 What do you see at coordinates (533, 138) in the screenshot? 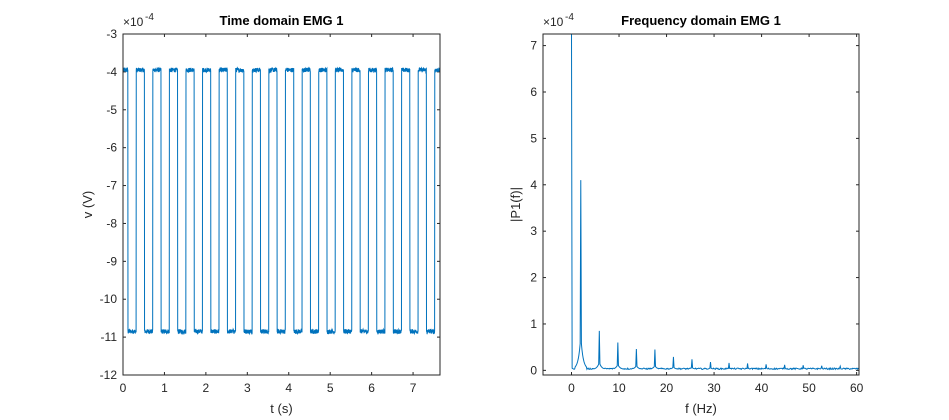
I see `y-tick-label: 5` at bounding box center [533, 138].